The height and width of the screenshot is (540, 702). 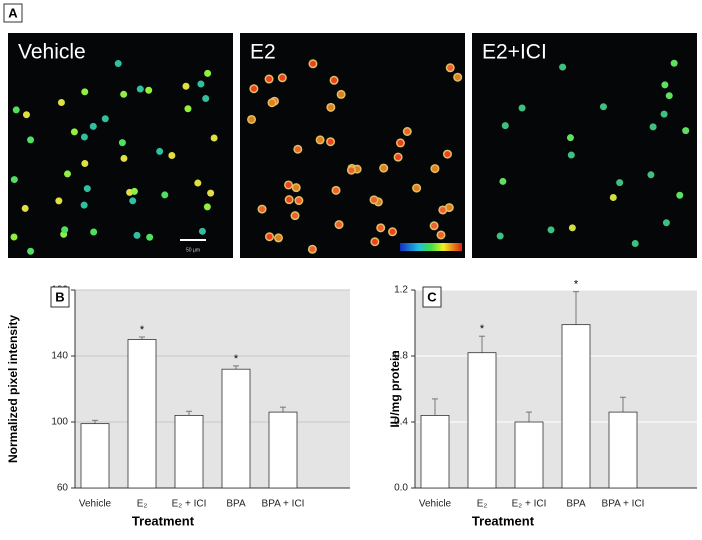 What do you see at coordinates (263, 52) in the screenshot?
I see `image-label: E2` at bounding box center [263, 52].